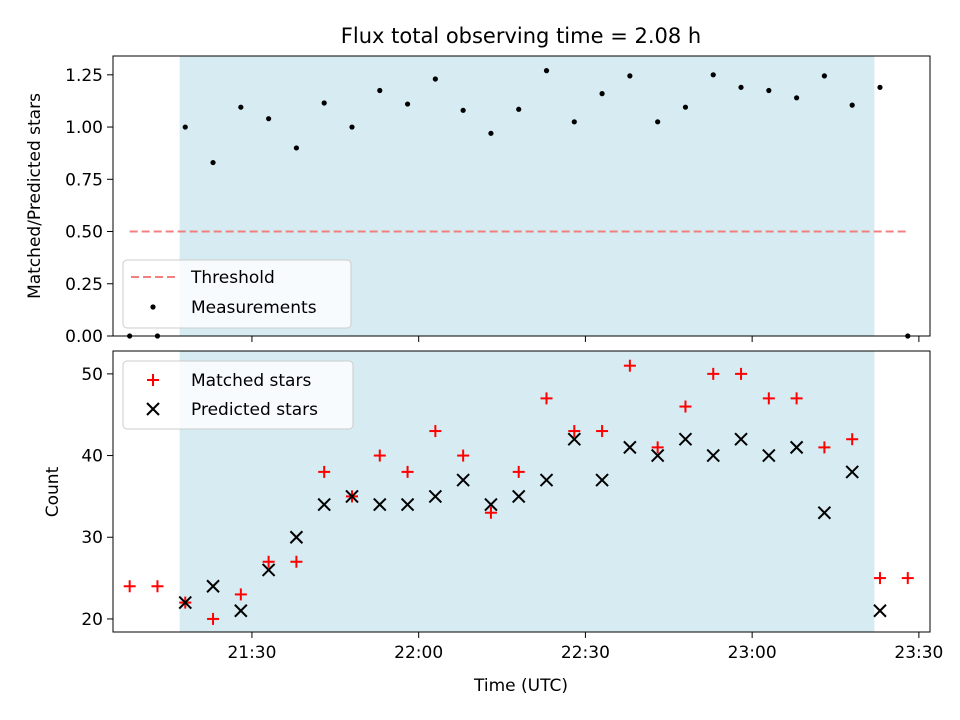 Image resolution: width=960 pixels, height=720 pixels. What do you see at coordinates (254, 410) in the screenshot?
I see `legend-predicted-label: Predicted stars` at bounding box center [254, 410].